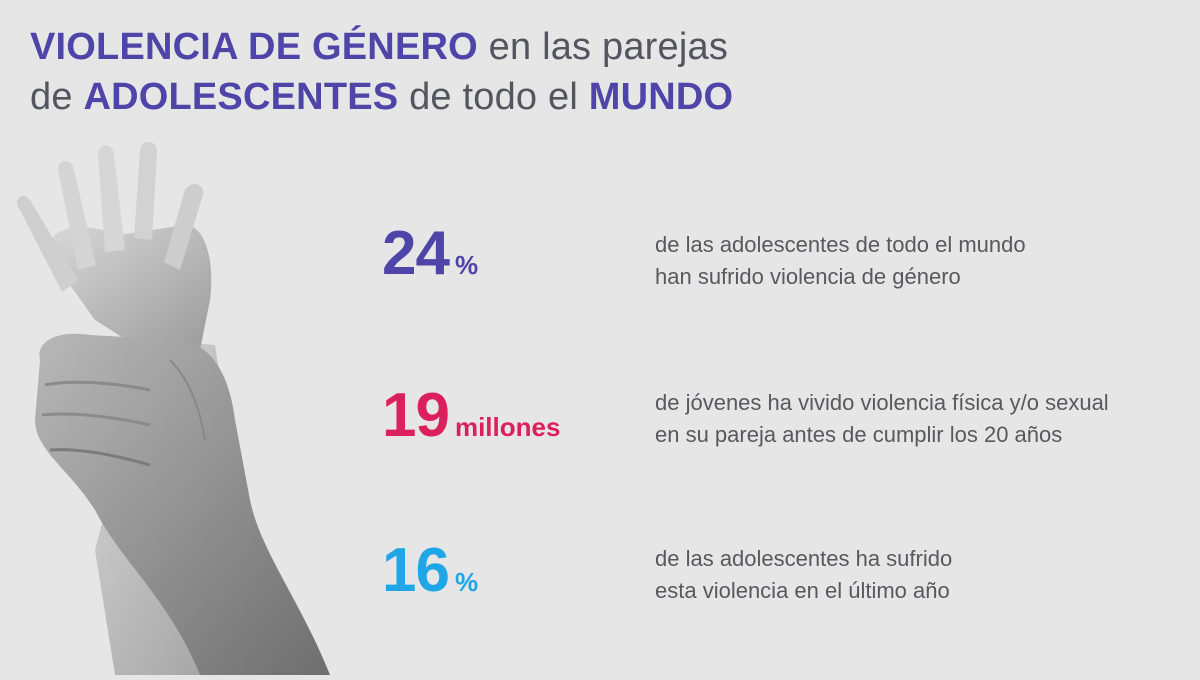 The image size is (1200, 680). I want to click on stat-number: 19, so click(416, 415).